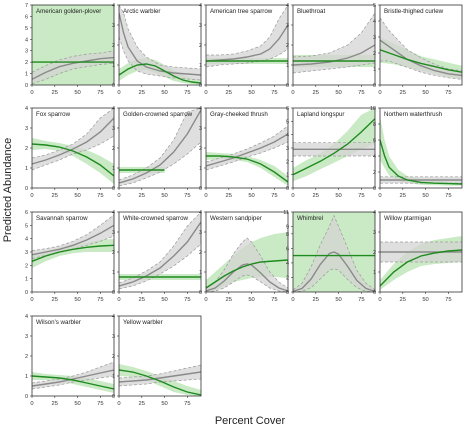 This screenshot has width=474, height=430. I want to click on y-tick-label: 9, so click(287, 228).